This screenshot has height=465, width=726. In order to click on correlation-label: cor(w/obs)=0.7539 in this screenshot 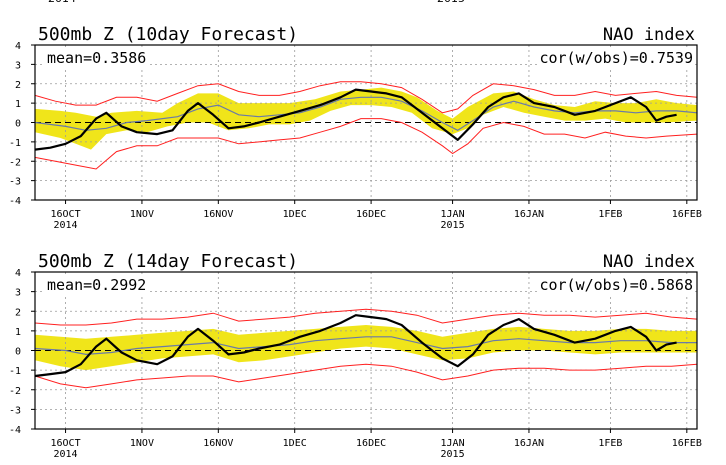, I will do `click(616, 58)`.